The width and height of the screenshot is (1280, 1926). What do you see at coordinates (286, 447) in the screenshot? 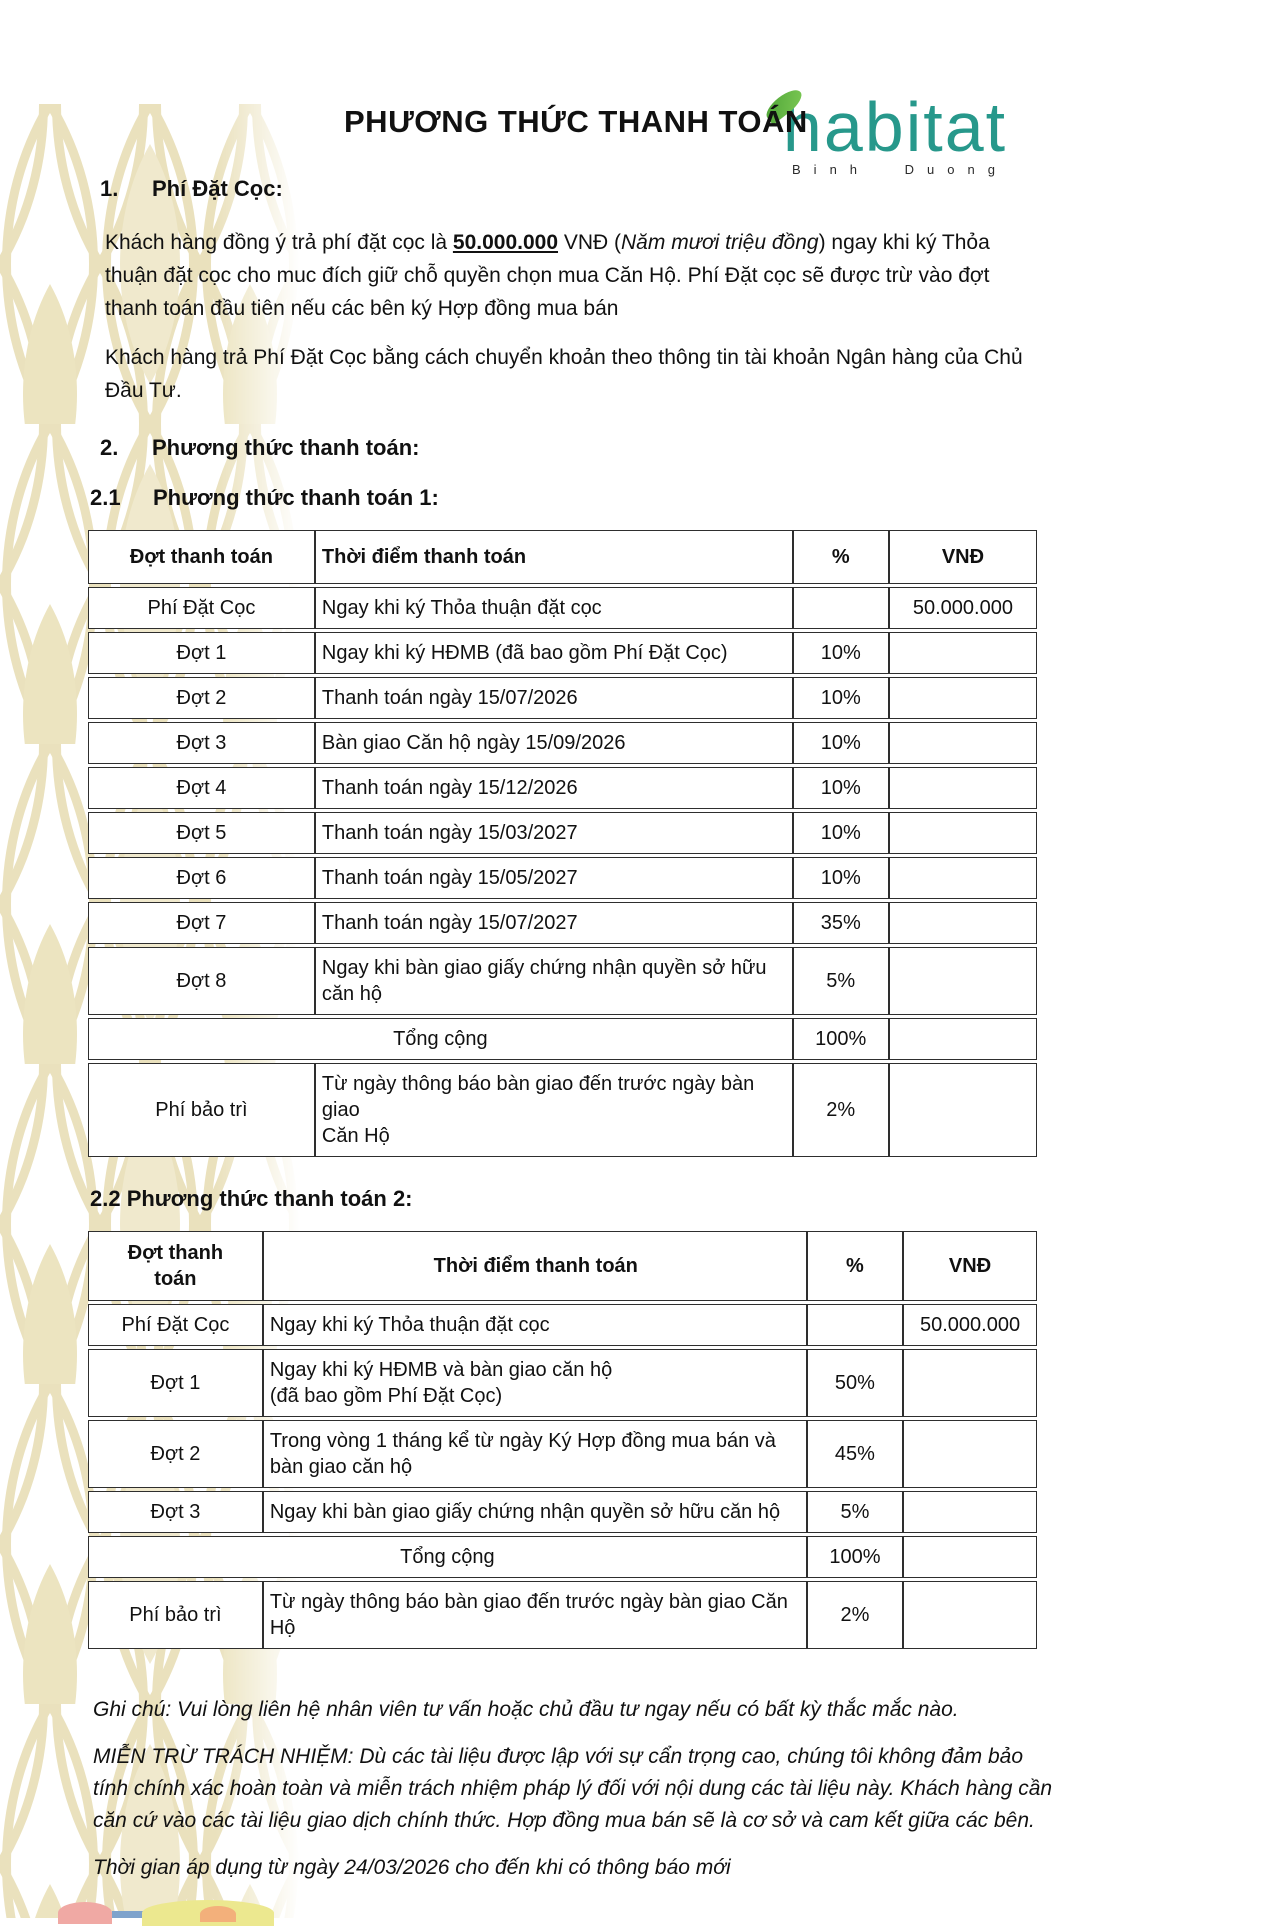
I see `section-label: Phương thức thanh toán:` at bounding box center [286, 447].